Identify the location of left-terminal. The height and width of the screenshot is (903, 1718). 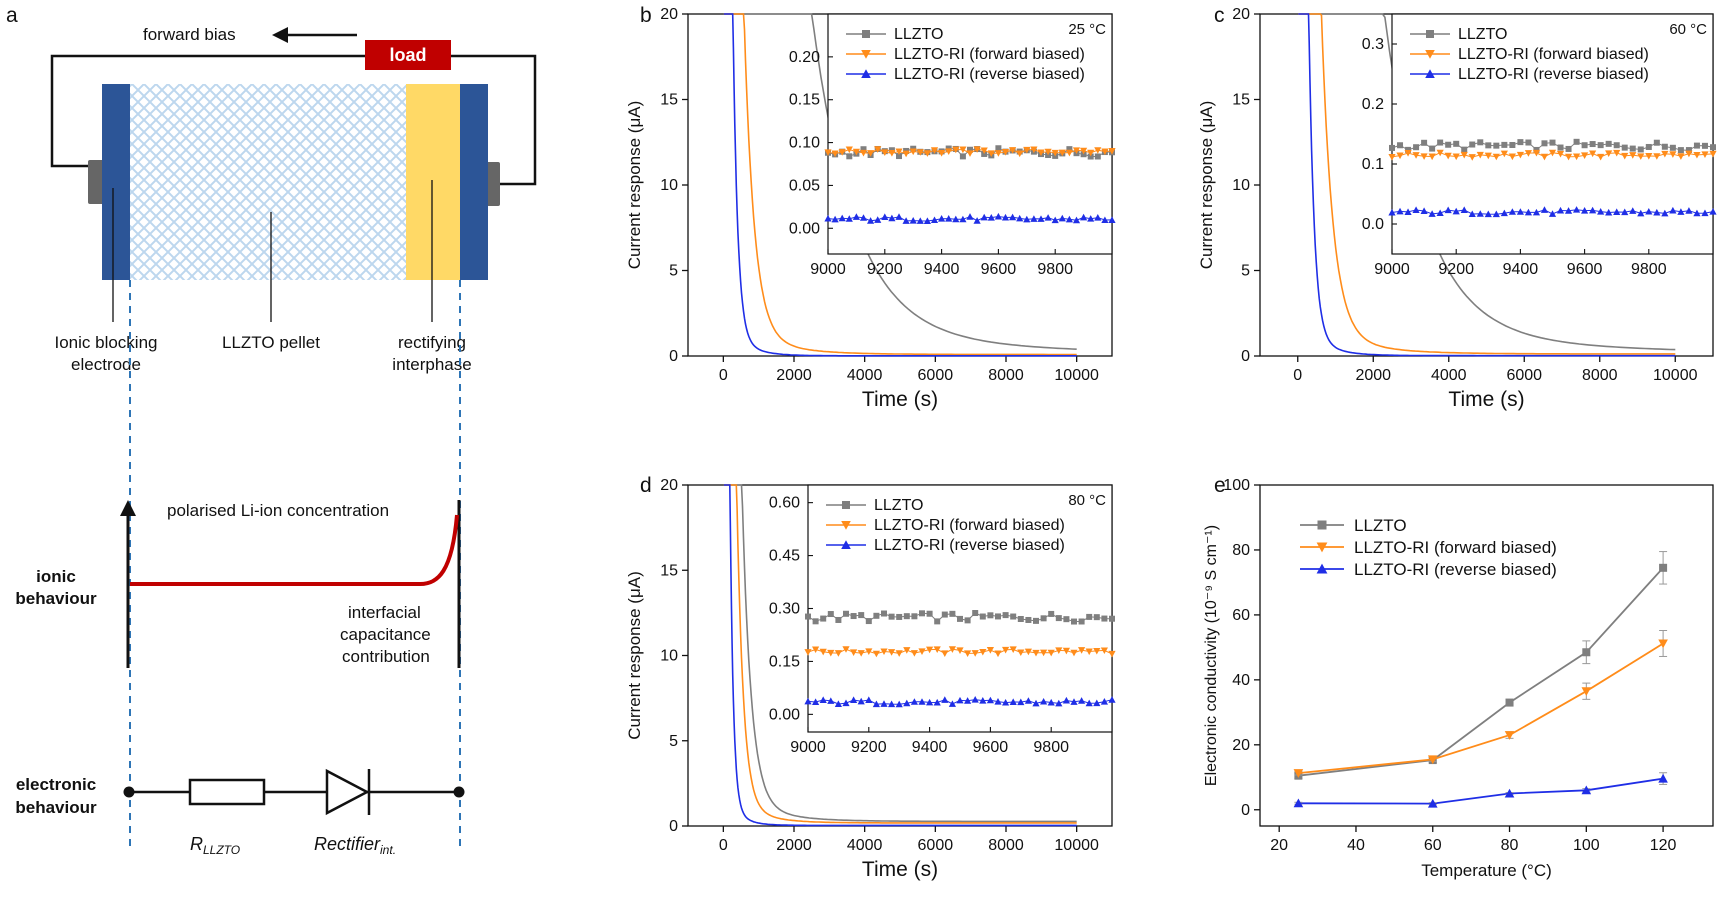
(96, 182).